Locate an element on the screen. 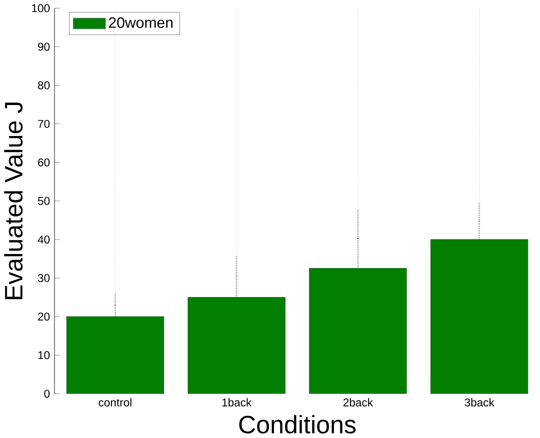 This screenshot has width=540, height=438. x-axis-title: Conditions is located at coordinates (297, 424).